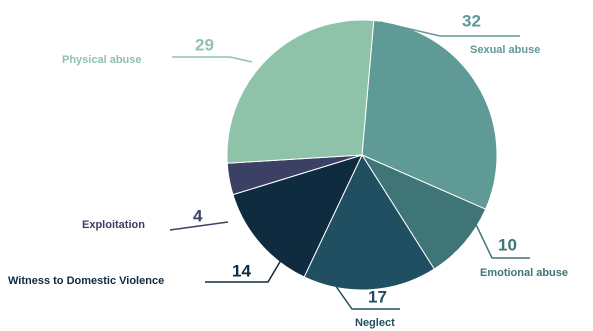 Image resolution: width=593 pixels, height=331 pixels. I want to click on value-label: 14, so click(241, 270).